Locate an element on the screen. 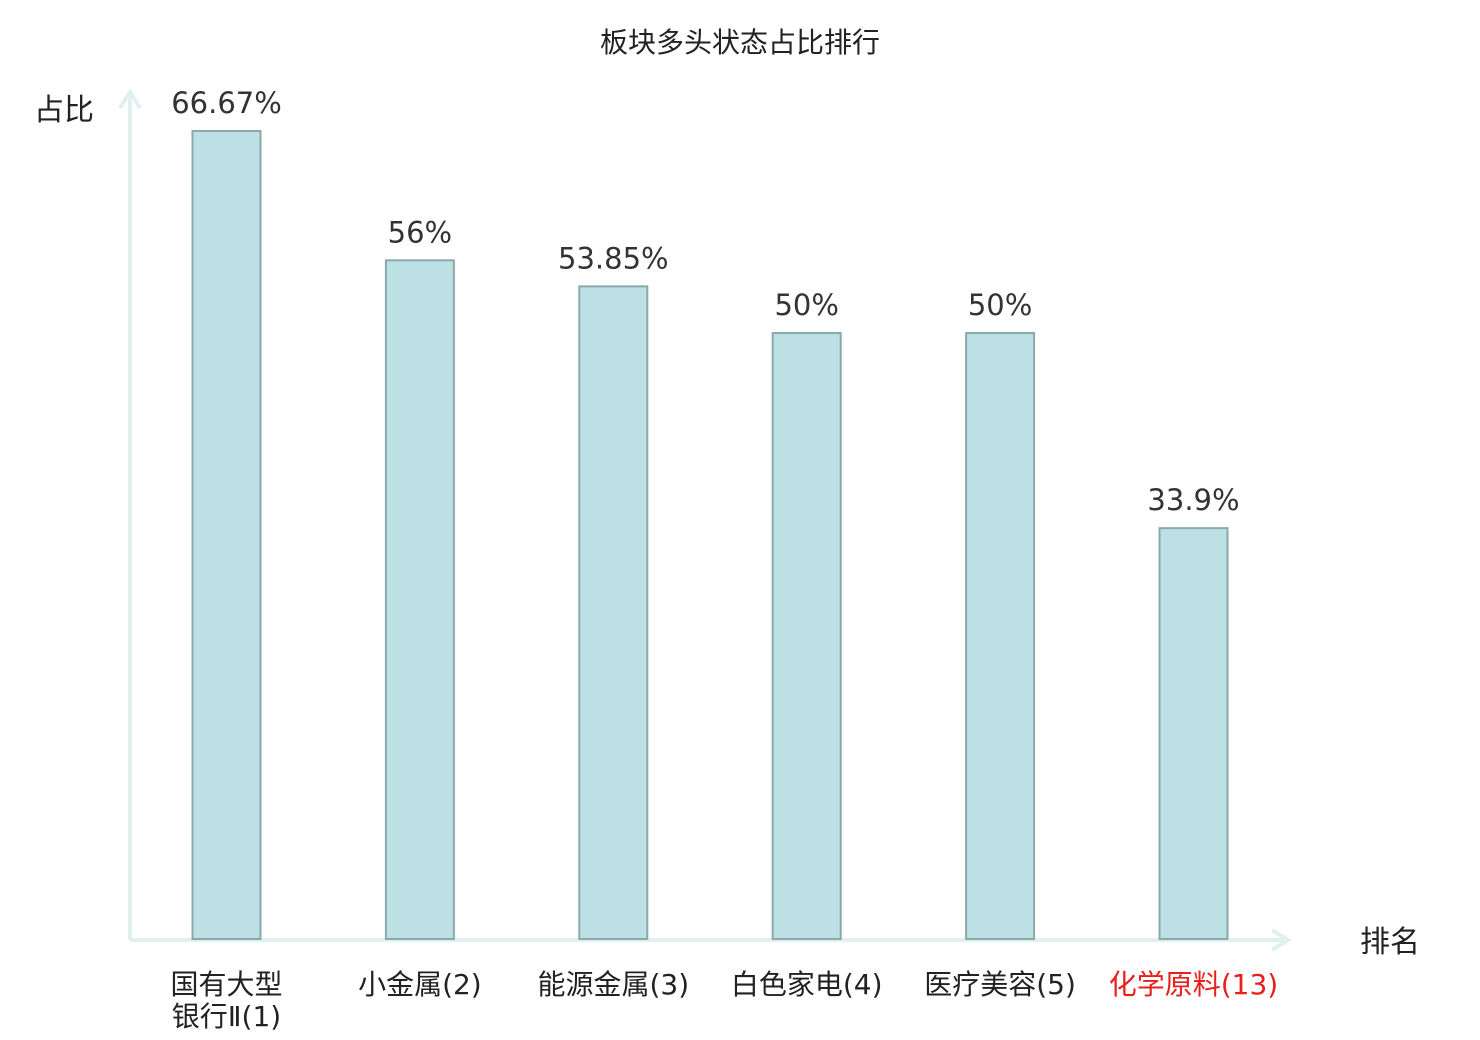  y-axis-label: 占比 is located at coordinates (64, 110).